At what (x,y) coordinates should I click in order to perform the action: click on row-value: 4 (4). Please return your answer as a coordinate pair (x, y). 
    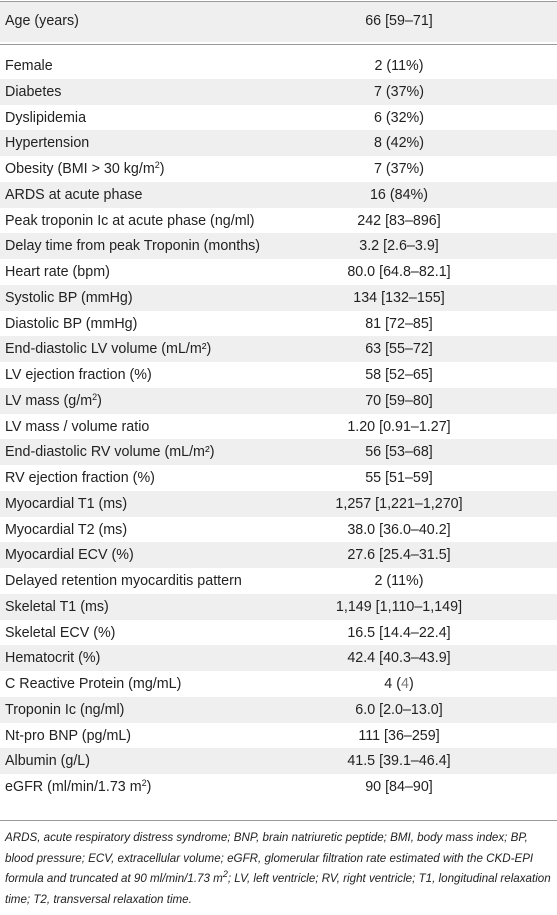
    Looking at the image, I should click on (399, 684).